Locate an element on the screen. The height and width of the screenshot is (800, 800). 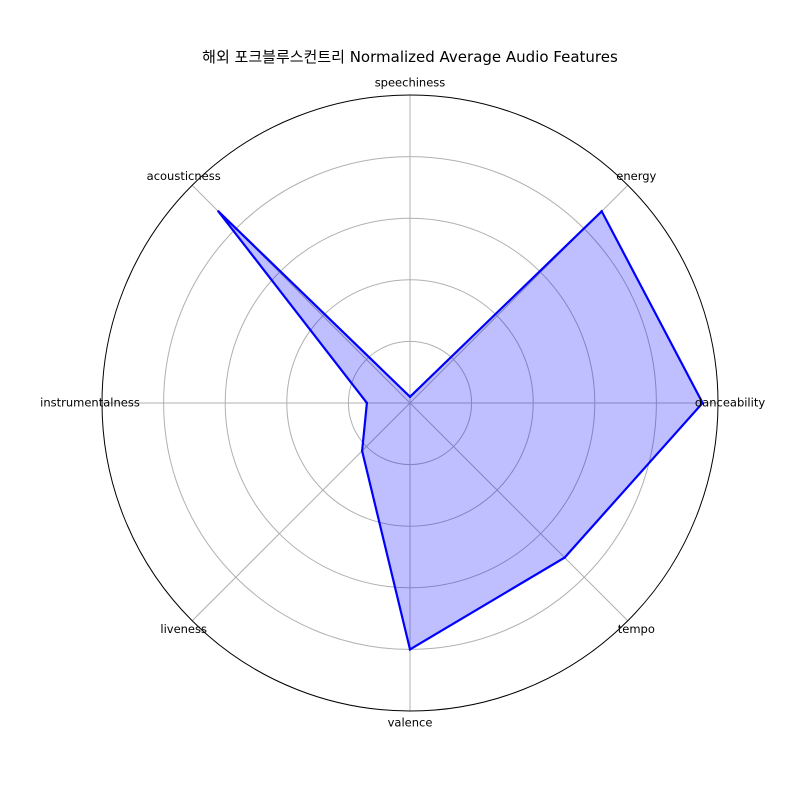
axis-label-energy: energy is located at coordinates (636, 176).